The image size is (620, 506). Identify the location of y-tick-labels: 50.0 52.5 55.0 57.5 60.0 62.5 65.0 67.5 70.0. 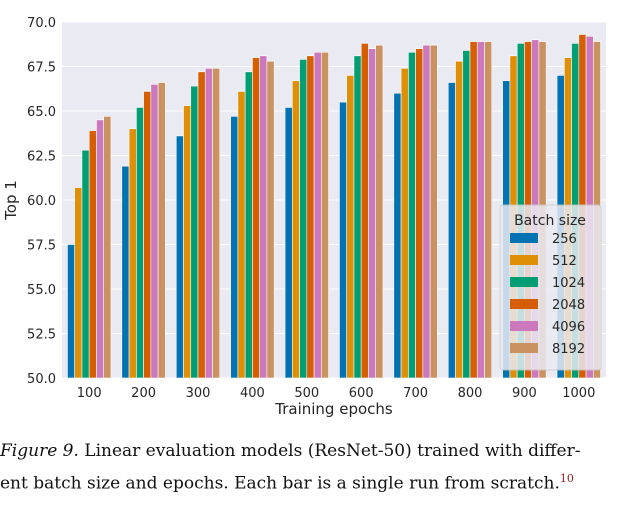
(41, 201).